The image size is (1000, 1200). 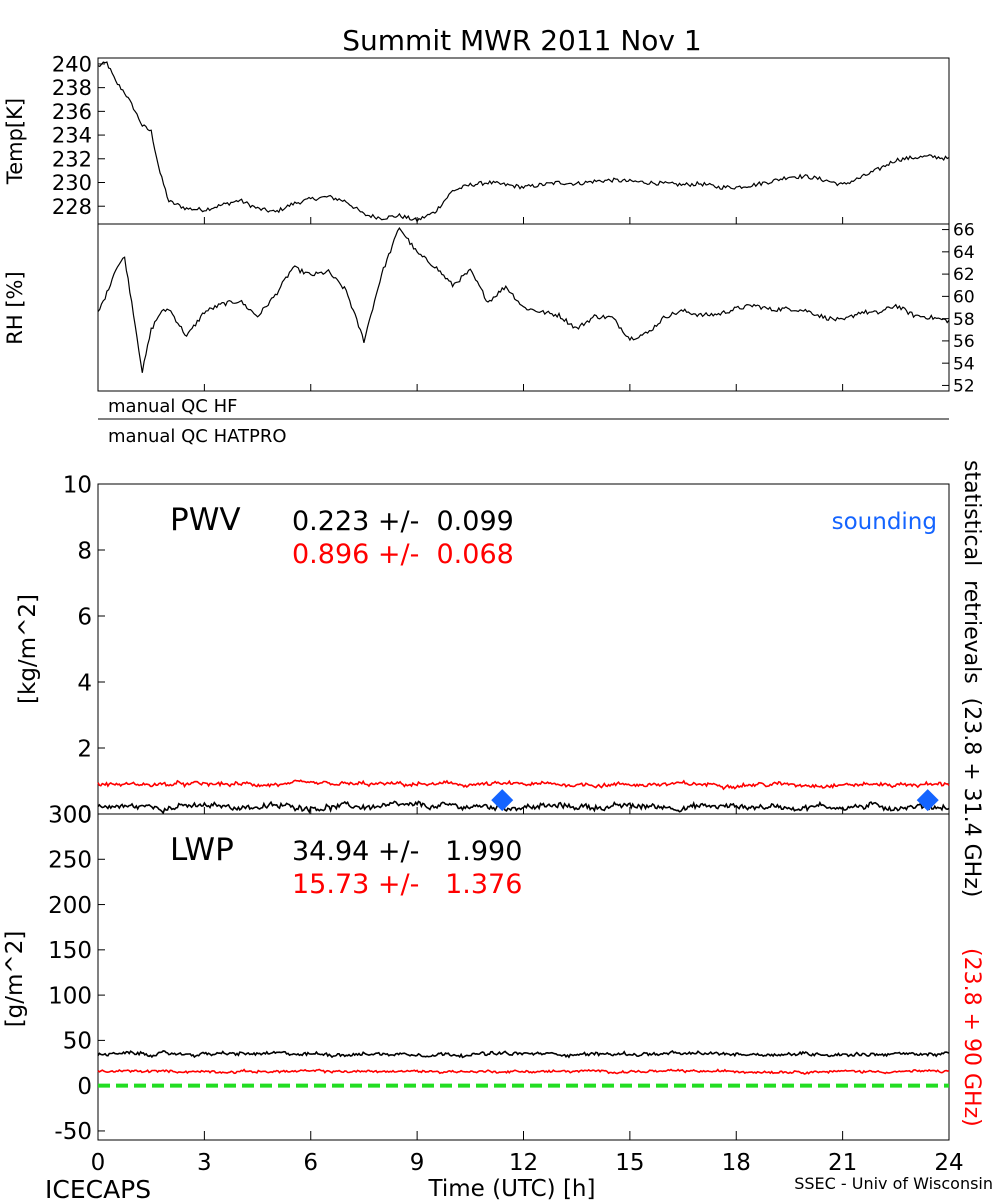 I want to click on temperature-ytick-label: 240, so click(x=72, y=64).